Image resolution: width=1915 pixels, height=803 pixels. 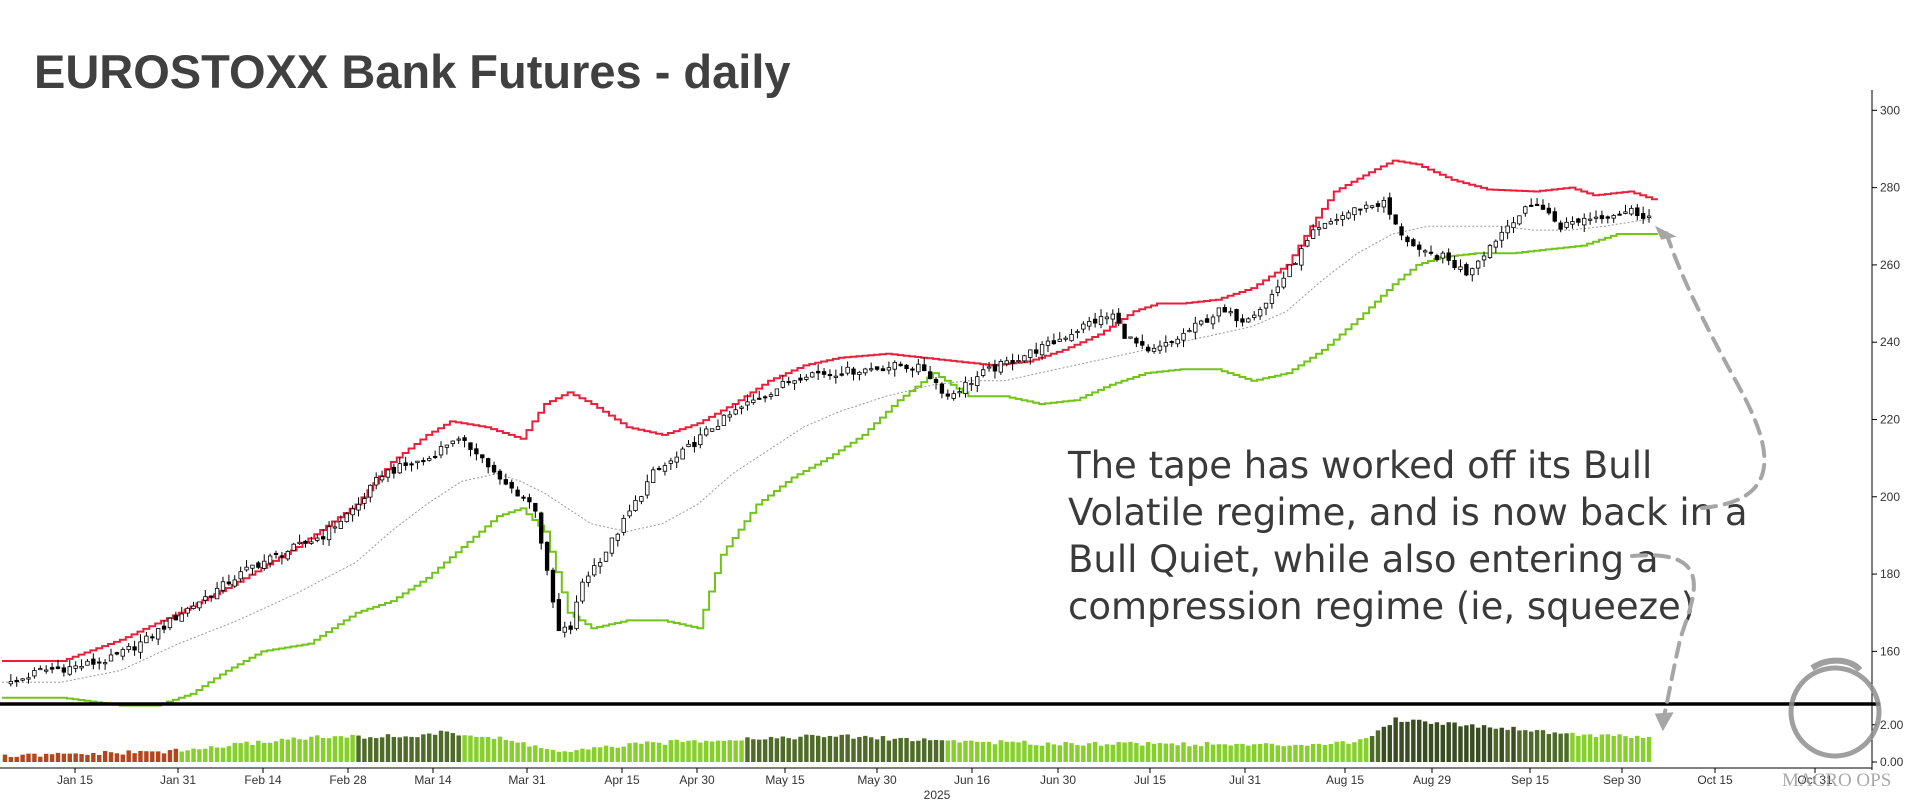 I want to click on arrowhead-indicator, so click(x=1664, y=722).